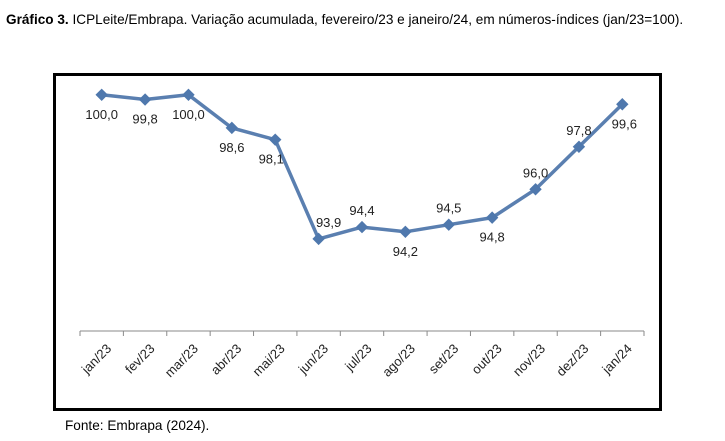 The width and height of the screenshot is (725, 441). What do you see at coordinates (624, 123) in the screenshot?
I see `data-label: 99,6` at bounding box center [624, 123].